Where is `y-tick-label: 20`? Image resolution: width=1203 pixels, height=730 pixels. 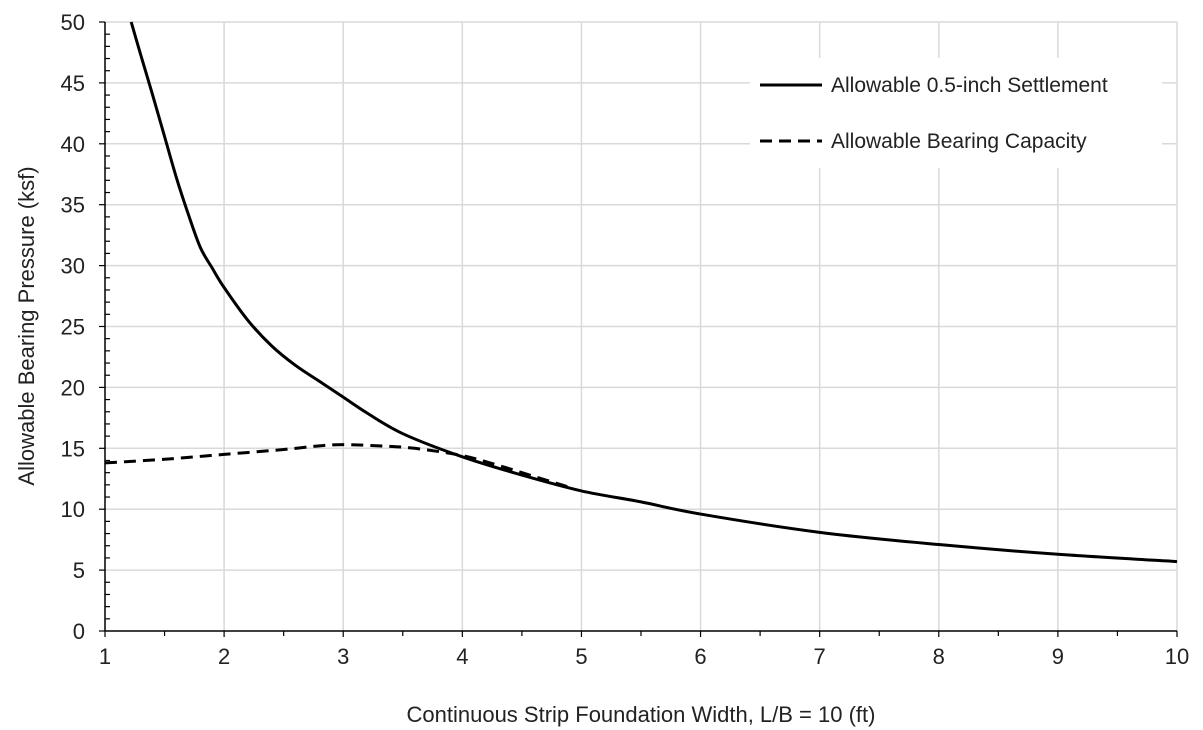
y-tick-label: 20 is located at coordinates (73, 387).